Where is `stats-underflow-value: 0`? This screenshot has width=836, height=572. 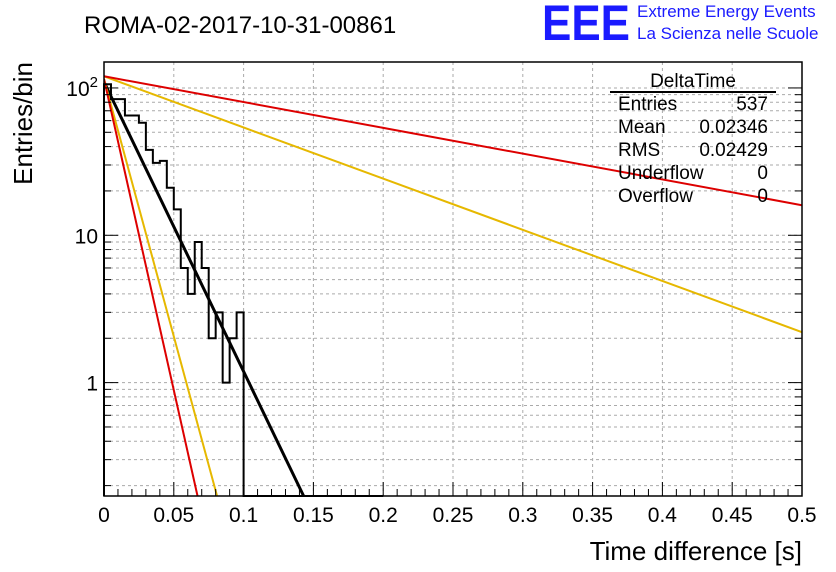
stats-underflow-value: 0 is located at coordinates (762, 173).